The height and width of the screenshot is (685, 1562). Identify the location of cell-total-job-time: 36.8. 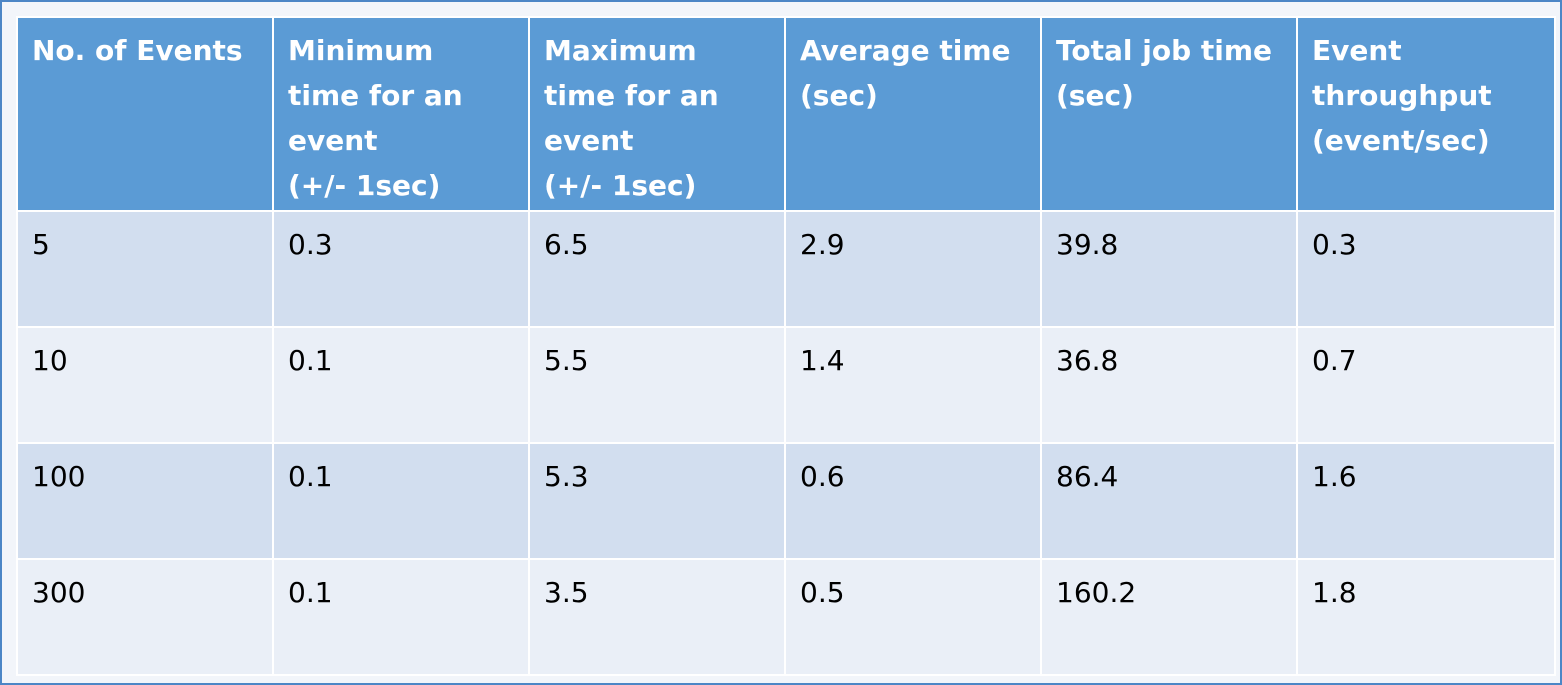
(1169, 385).